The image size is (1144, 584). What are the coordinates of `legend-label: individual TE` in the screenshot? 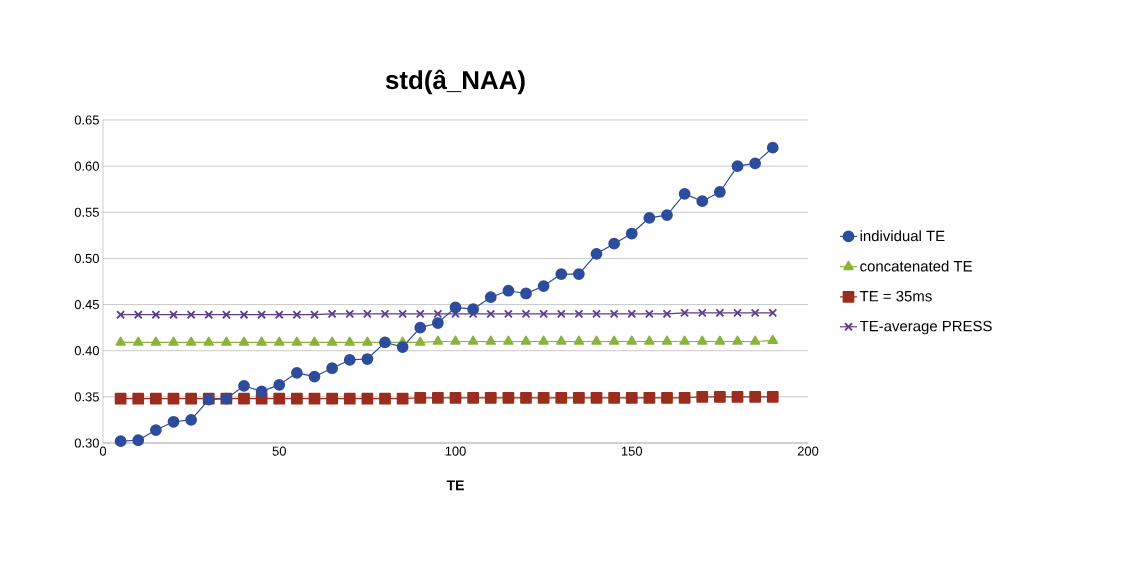 It's located at (902, 236).